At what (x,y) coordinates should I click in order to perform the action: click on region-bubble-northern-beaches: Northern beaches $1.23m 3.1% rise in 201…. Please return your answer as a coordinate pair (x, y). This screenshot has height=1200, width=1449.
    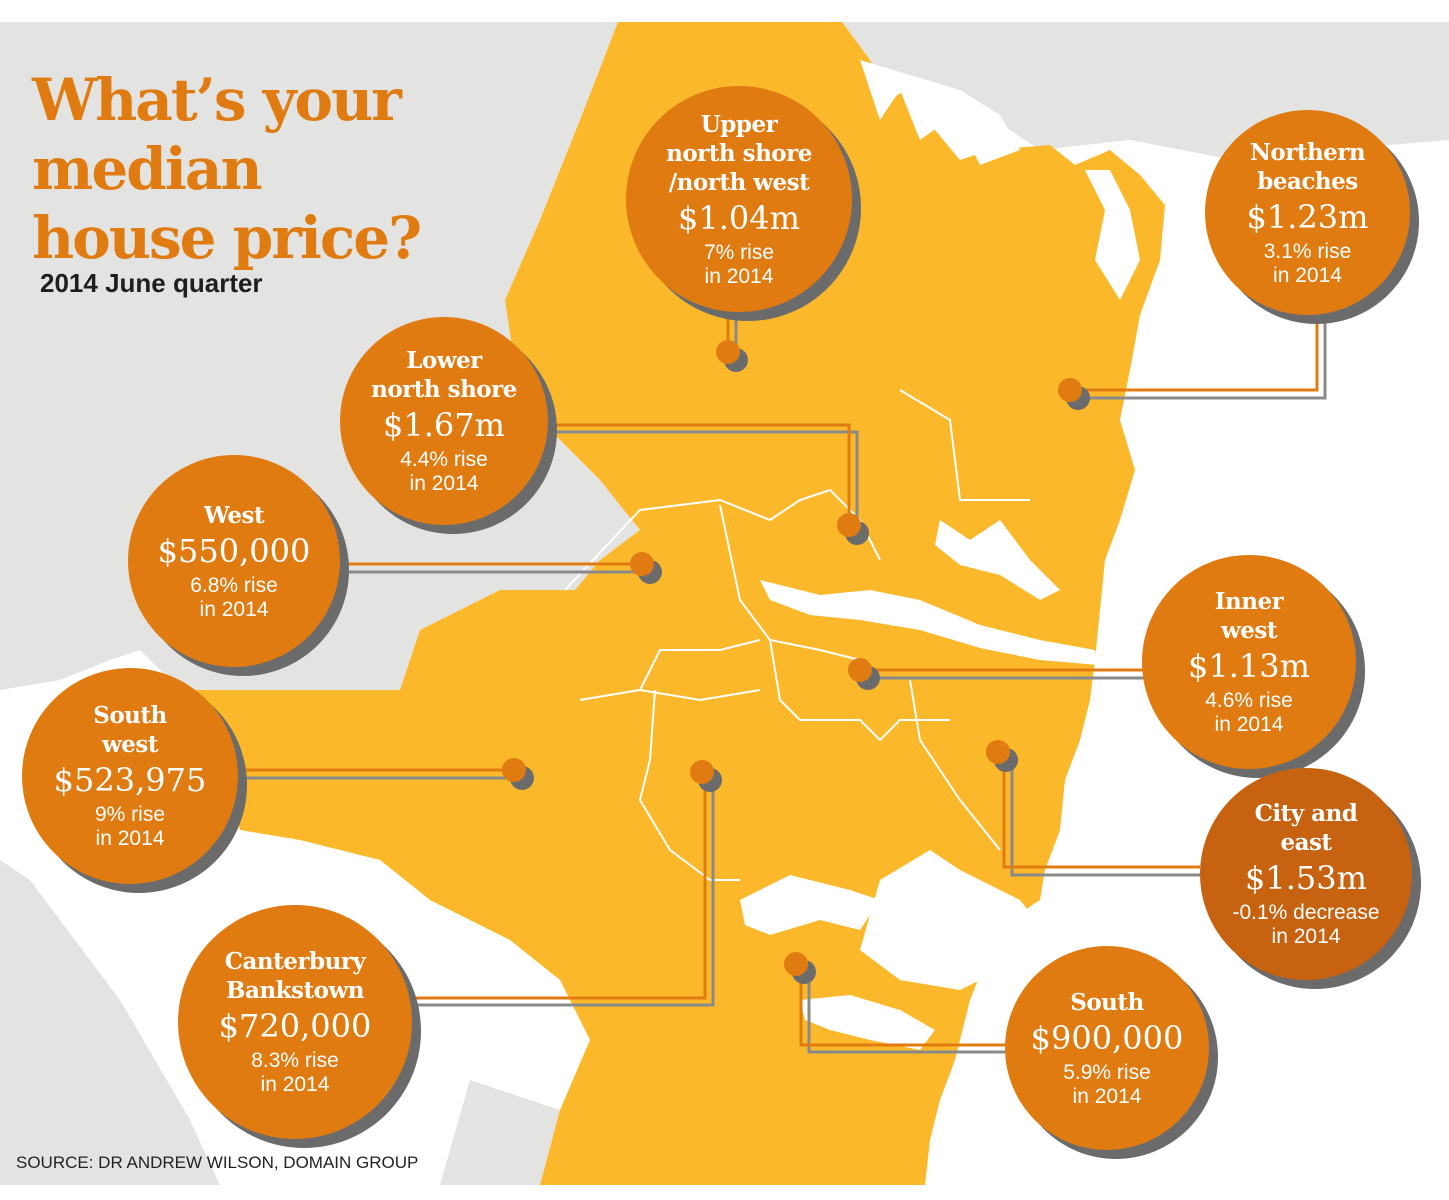
    Looking at the image, I should click on (1307, 212).